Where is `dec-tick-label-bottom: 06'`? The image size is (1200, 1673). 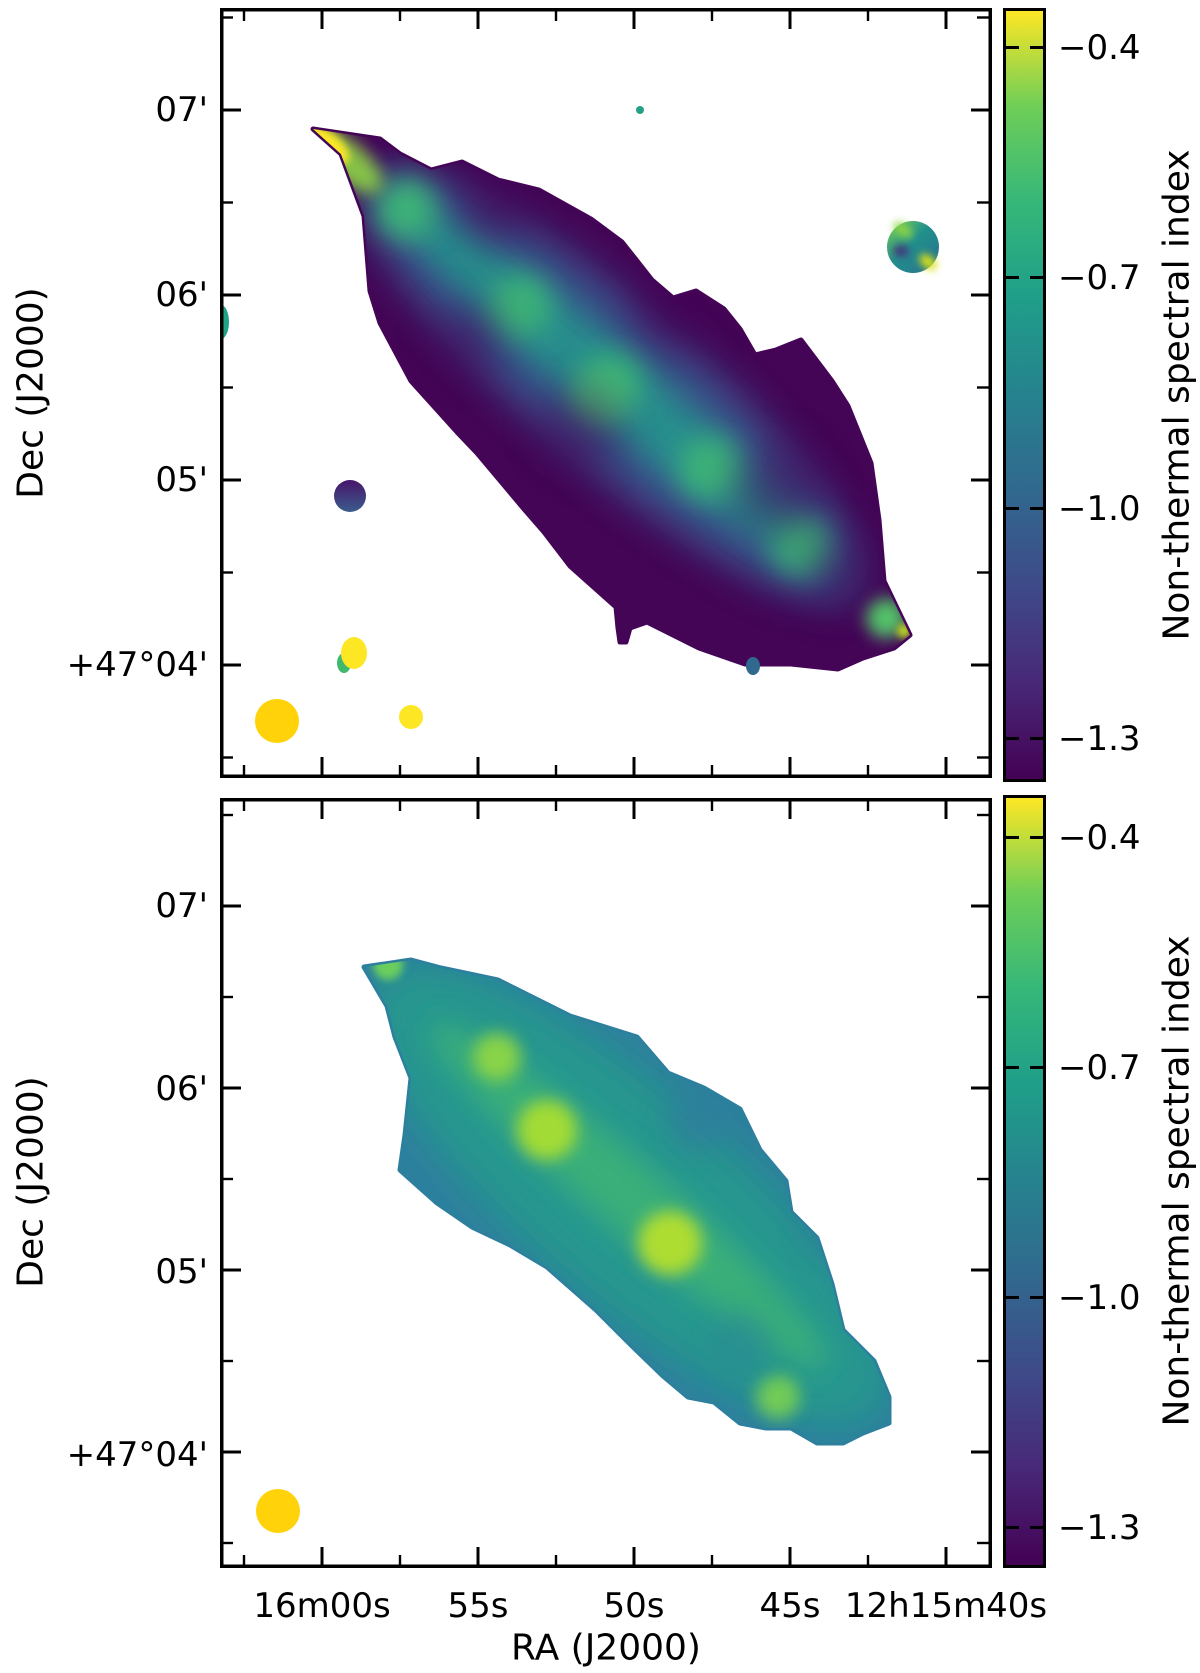
dec-tick-label-bottom: 06' is located at coordinates (181, 1089).